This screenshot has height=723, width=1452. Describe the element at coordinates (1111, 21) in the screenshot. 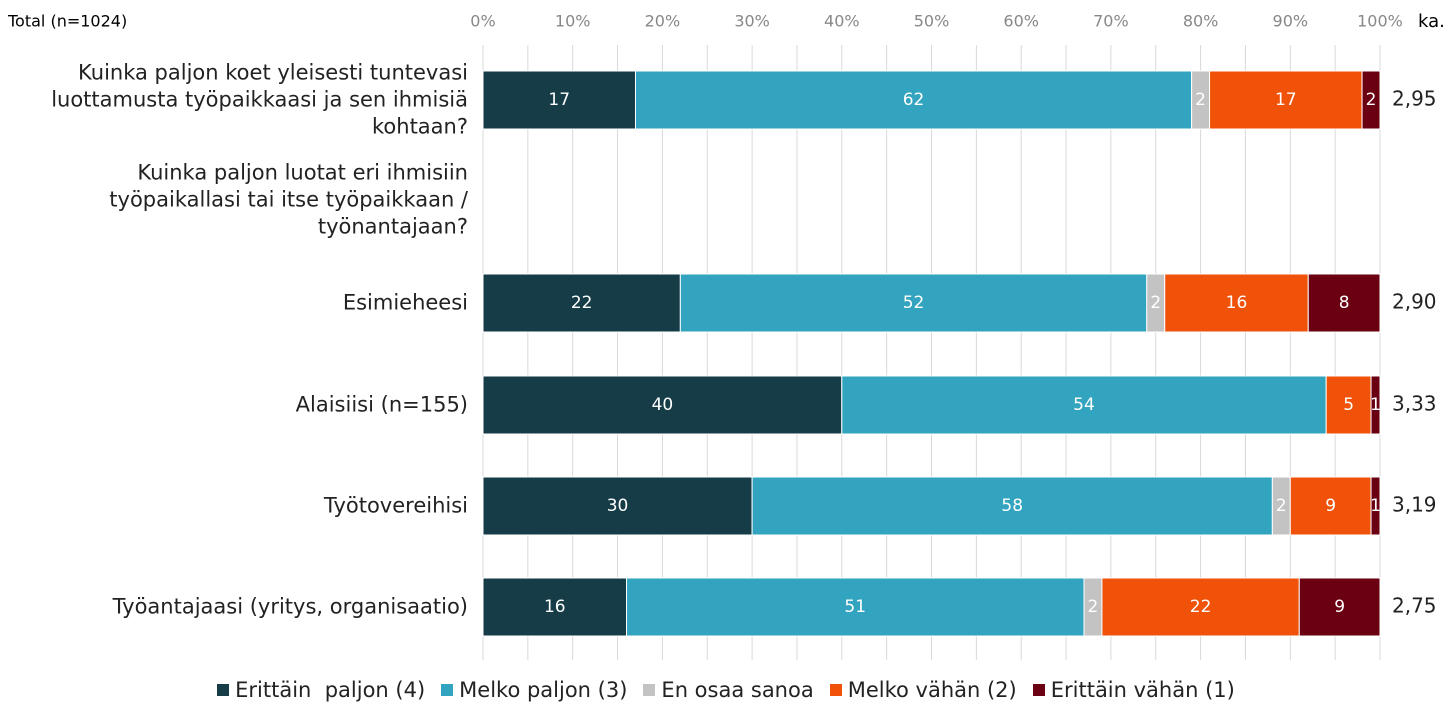

I see `x-tick-label: 70%` at that location.